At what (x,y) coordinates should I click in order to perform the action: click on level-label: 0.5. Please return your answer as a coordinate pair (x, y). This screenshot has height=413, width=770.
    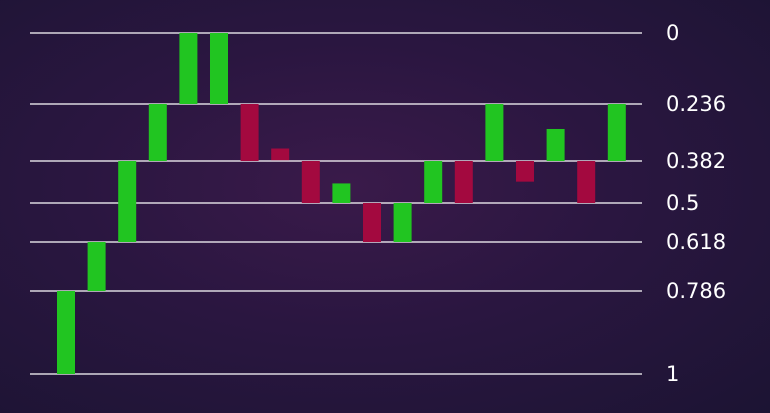
    Looking at the image, I should click on (682, 203).